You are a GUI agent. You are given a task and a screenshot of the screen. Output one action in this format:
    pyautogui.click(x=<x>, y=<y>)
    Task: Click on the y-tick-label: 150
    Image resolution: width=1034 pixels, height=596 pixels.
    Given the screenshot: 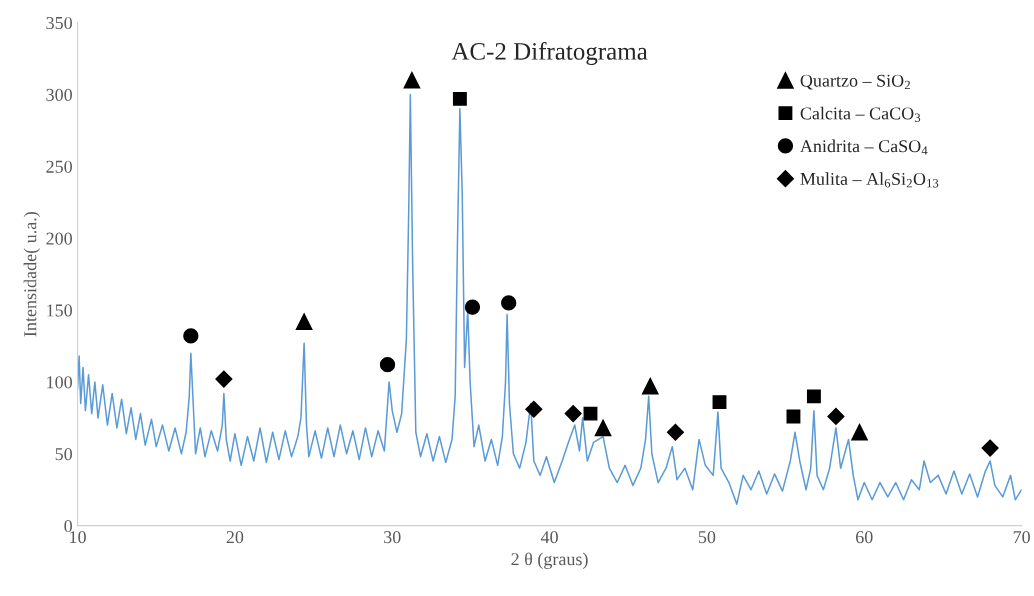 What is the action you would take?
    pyautogui.click(x=59, y=310)
    